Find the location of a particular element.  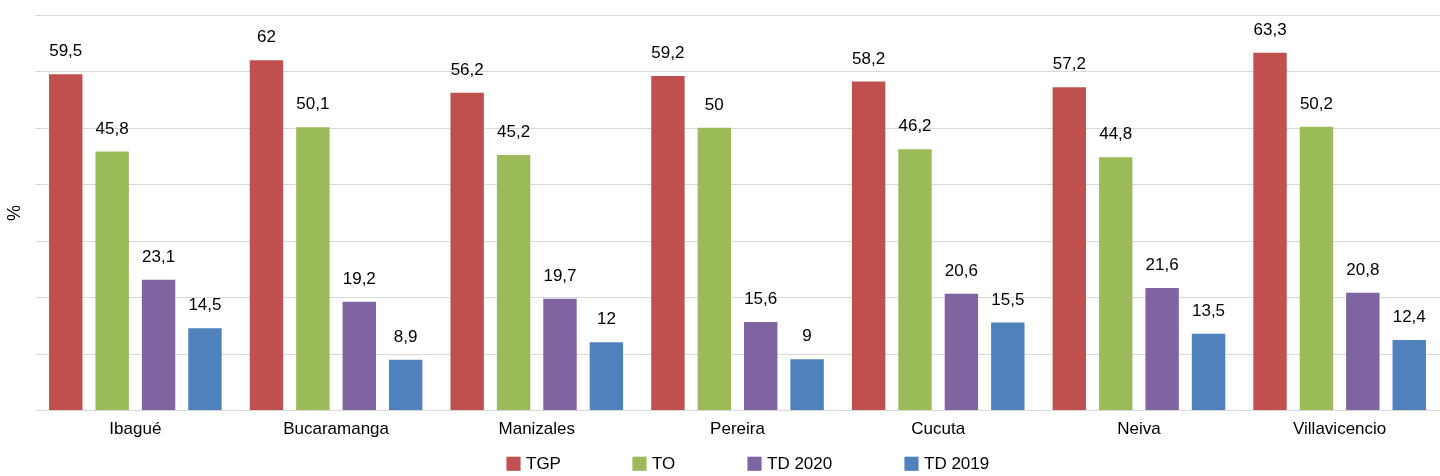

data-label: 59,5 is located at coordinates (66, 51).